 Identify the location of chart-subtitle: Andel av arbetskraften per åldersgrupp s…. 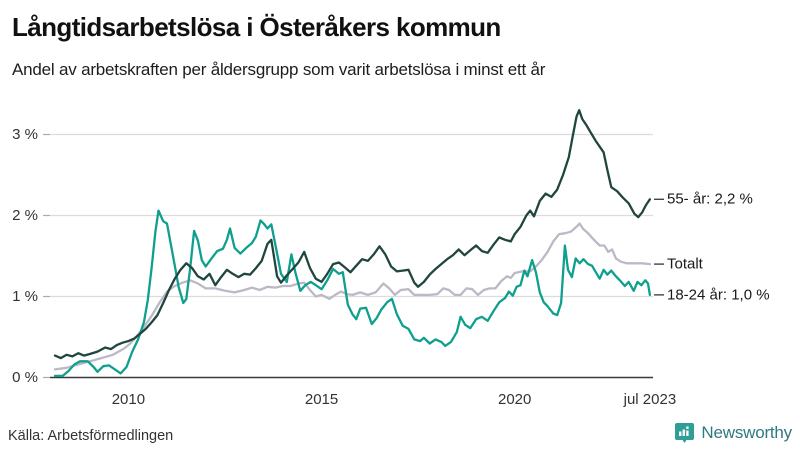
(279, 69).